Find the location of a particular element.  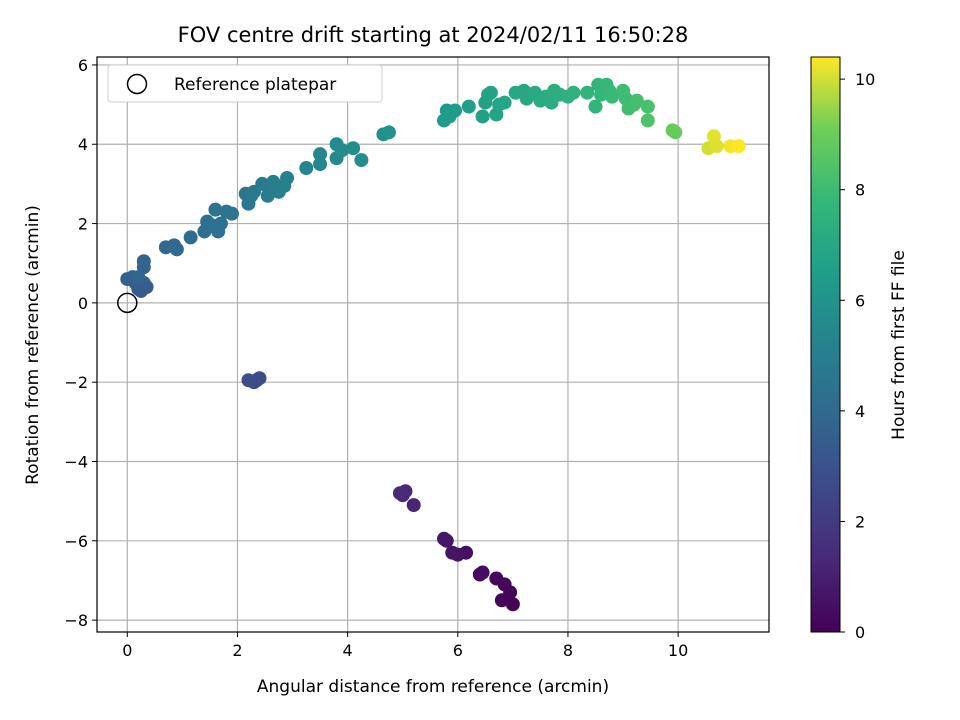

y-tick-label: −6 is located at coordinates (76, 541).